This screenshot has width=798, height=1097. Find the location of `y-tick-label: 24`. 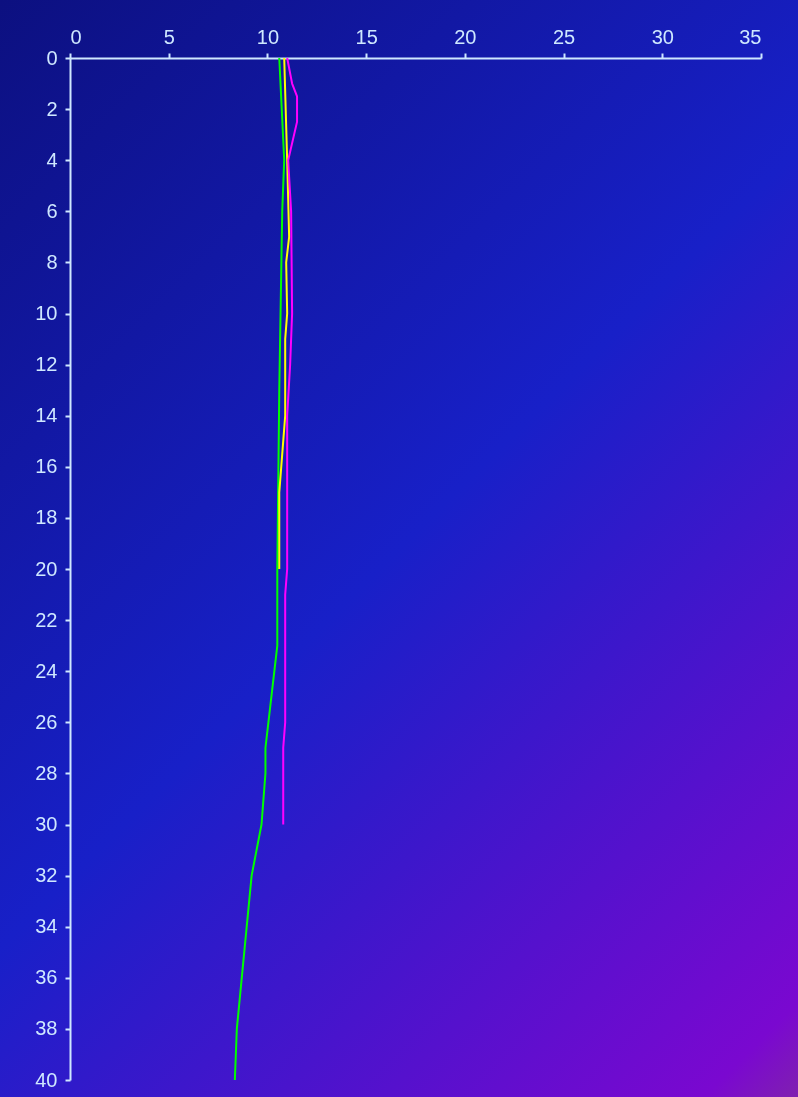

y-tick-label: 24 is located at coordinates (46, 670).